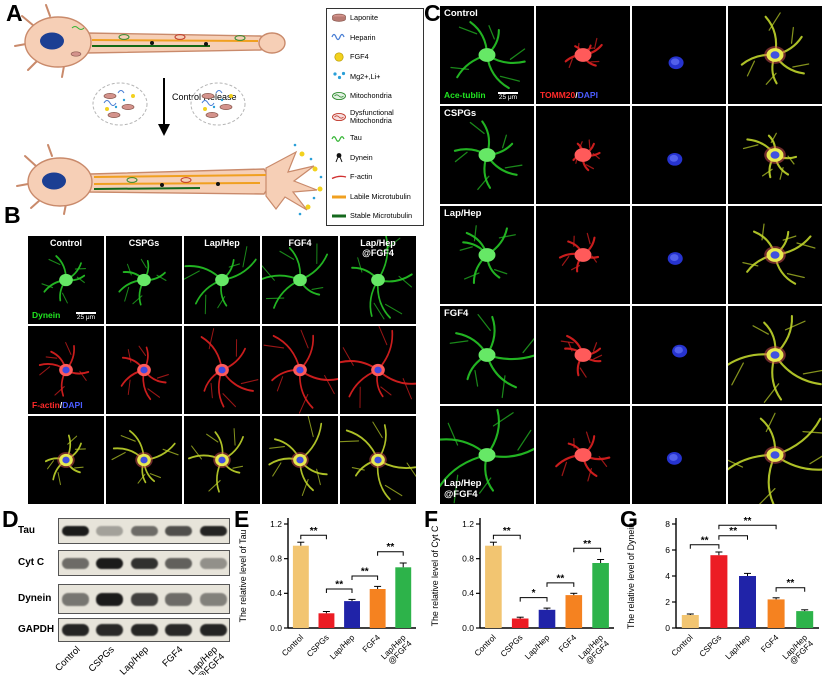  I want to click on blot-strip, so click(144, 563).